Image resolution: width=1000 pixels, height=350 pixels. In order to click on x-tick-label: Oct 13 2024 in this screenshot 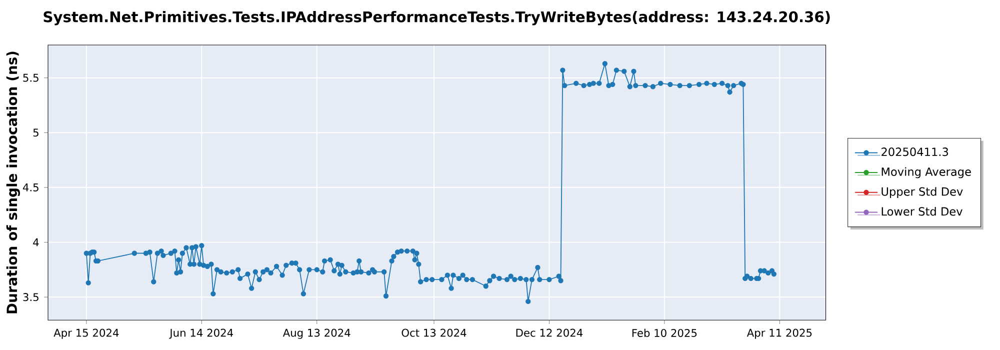, I will do `click(434, 332)`.